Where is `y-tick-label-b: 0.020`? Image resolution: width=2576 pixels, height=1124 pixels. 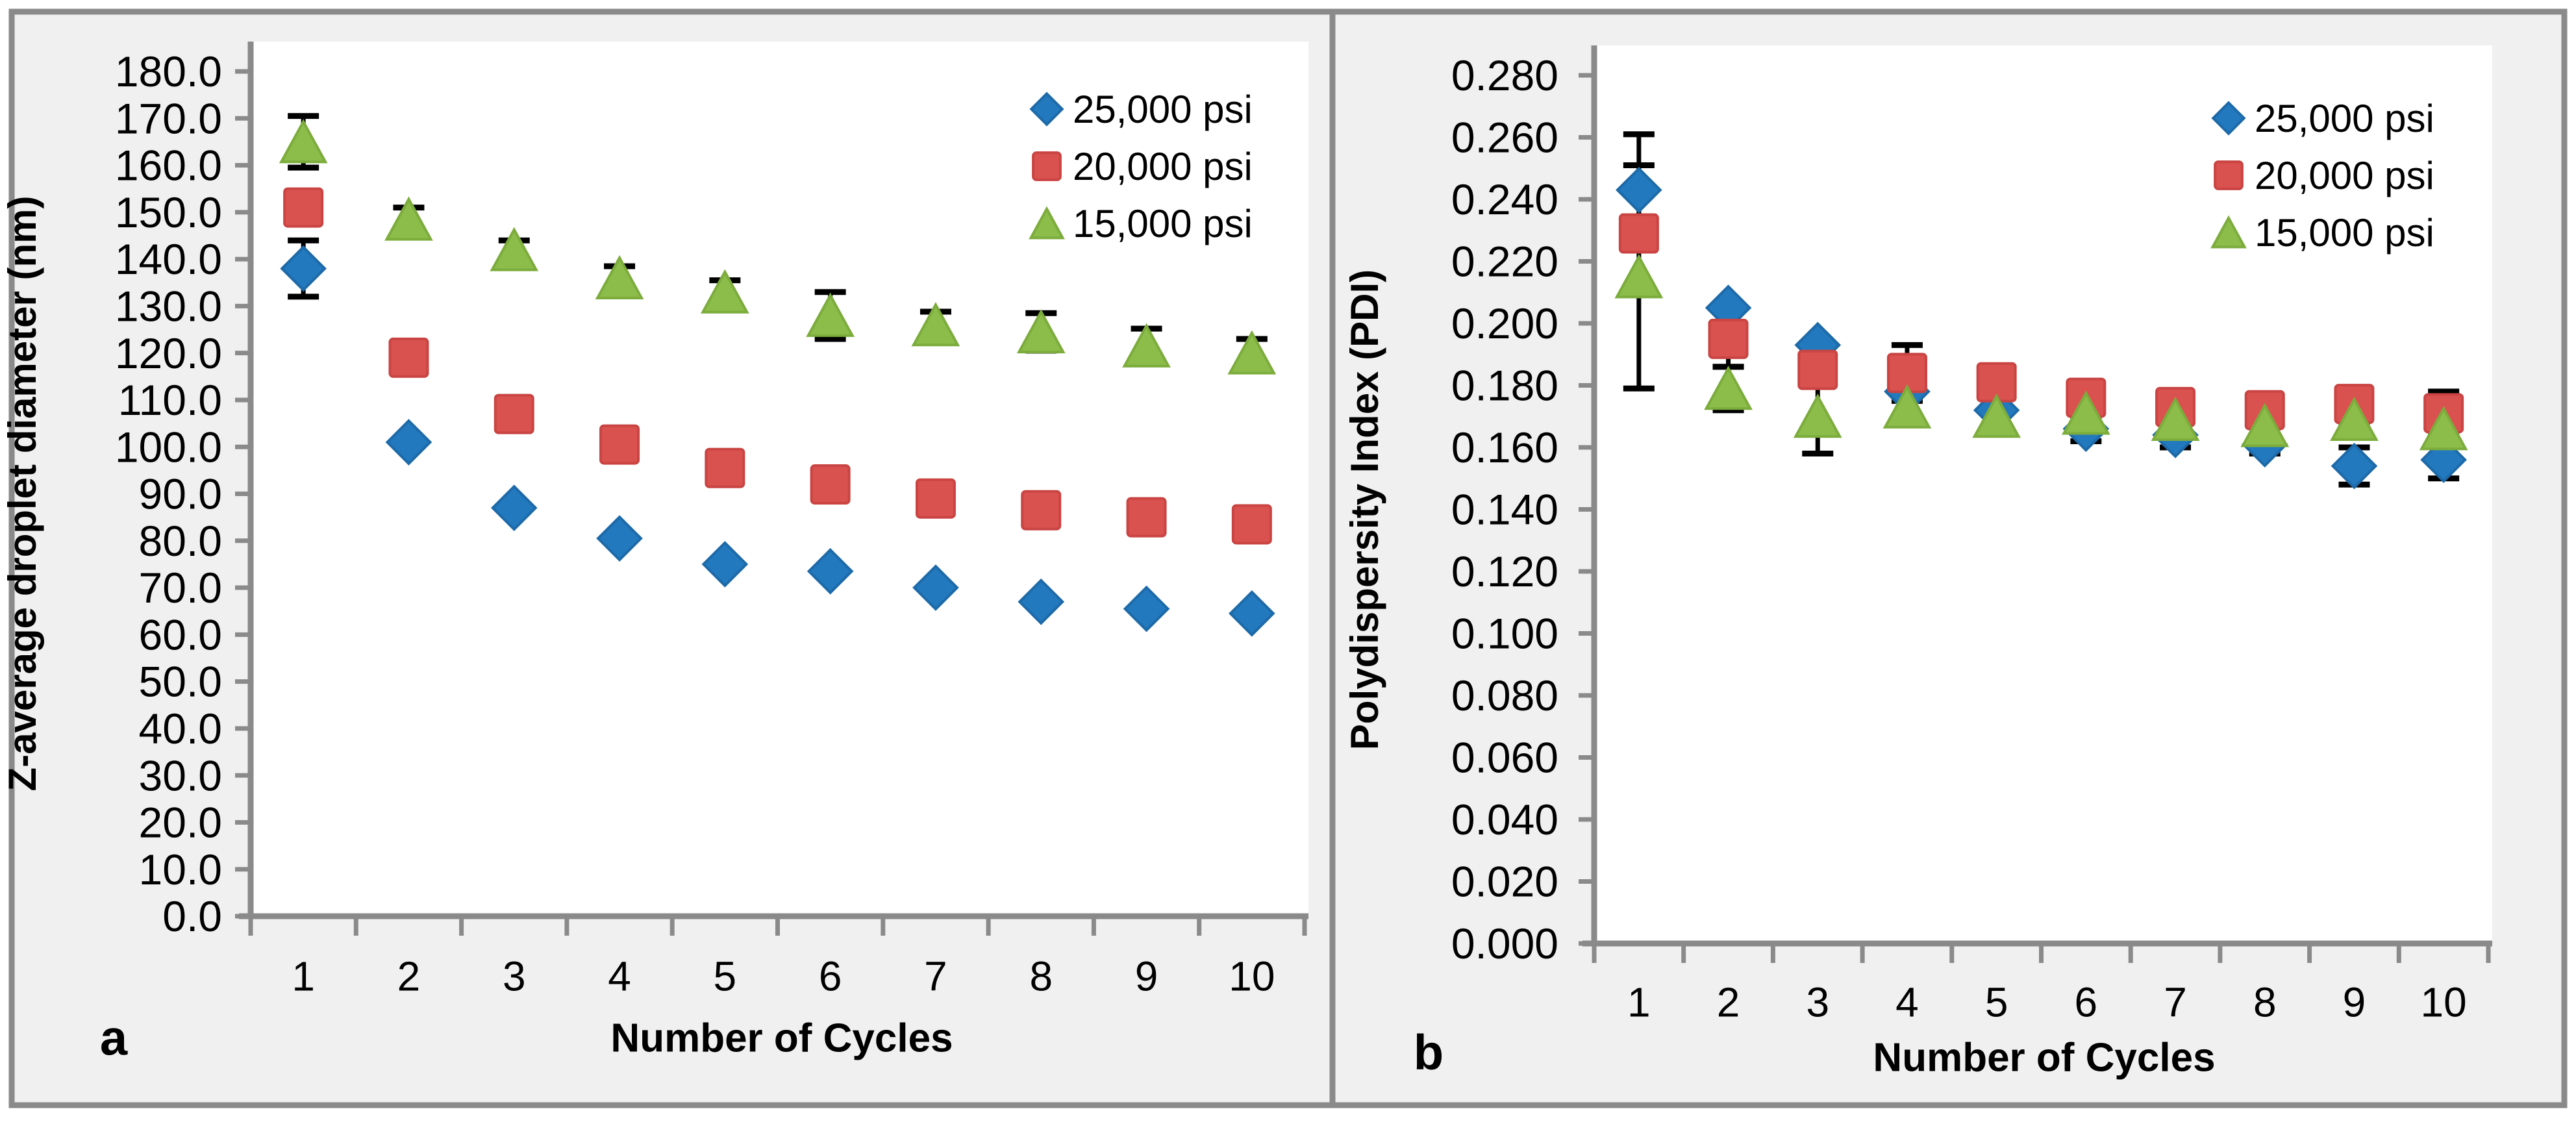 y-tick-label-b: 0.020 is located at coordinates (1504, 882).